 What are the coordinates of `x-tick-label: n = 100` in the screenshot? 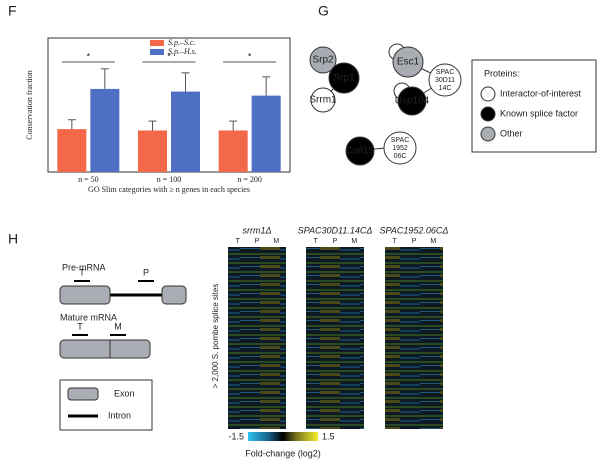 It's located at (169, 179).